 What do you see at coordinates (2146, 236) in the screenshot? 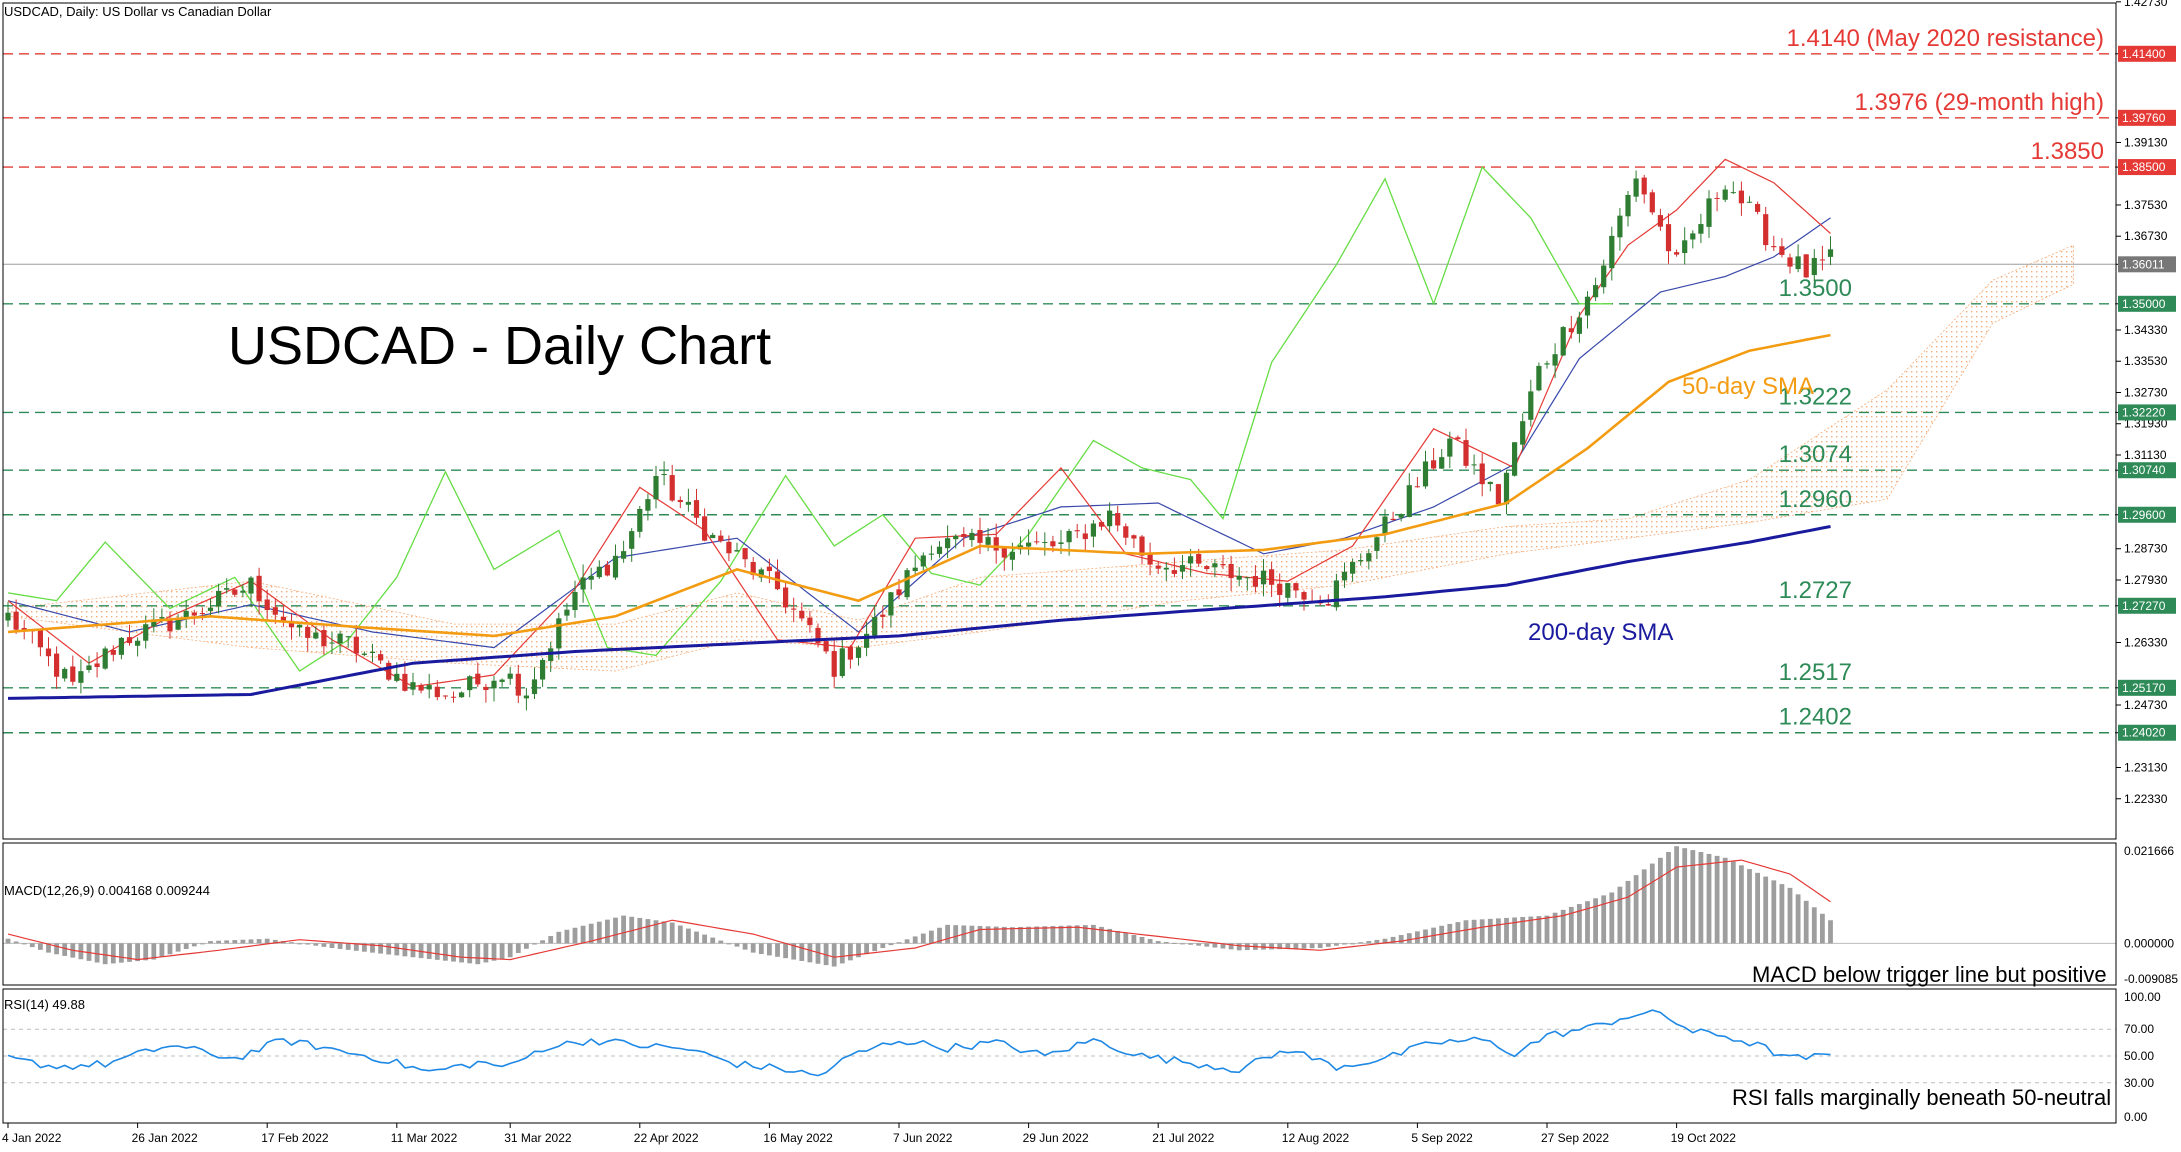
I see `price-tick-label: 1.36730` at bounding box center [2146, 236].